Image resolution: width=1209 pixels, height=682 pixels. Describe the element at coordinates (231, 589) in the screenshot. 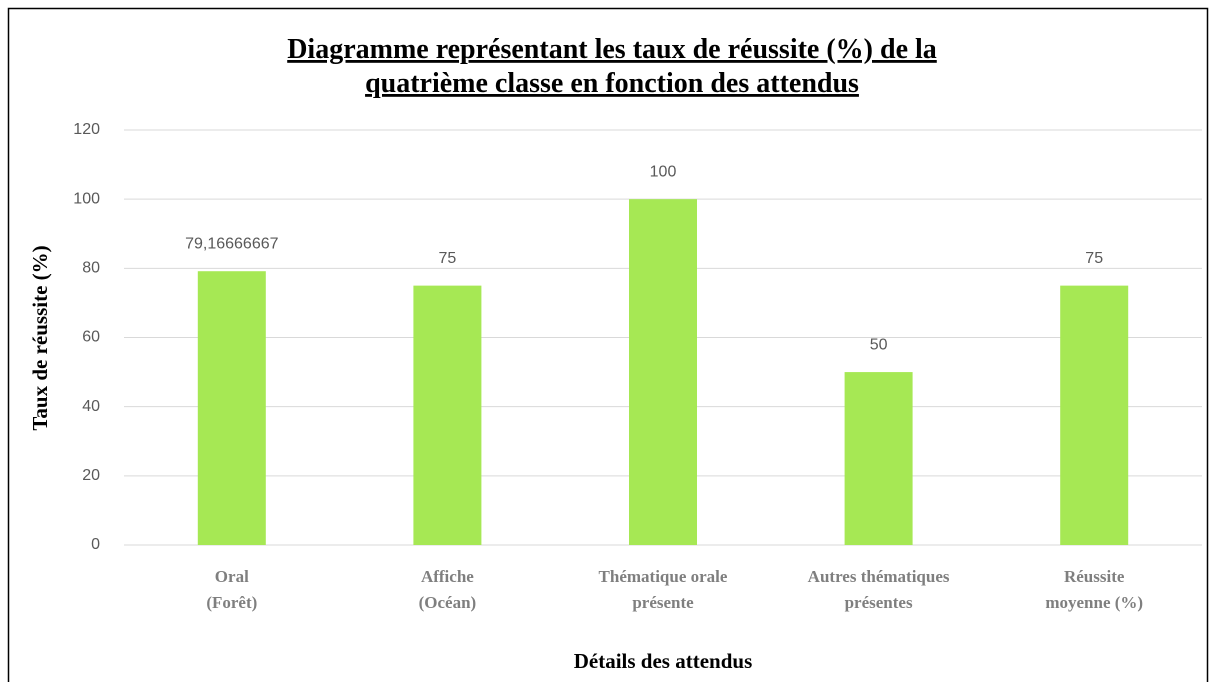

I see `x-tick-label: Oral (Forêt)` at that location.